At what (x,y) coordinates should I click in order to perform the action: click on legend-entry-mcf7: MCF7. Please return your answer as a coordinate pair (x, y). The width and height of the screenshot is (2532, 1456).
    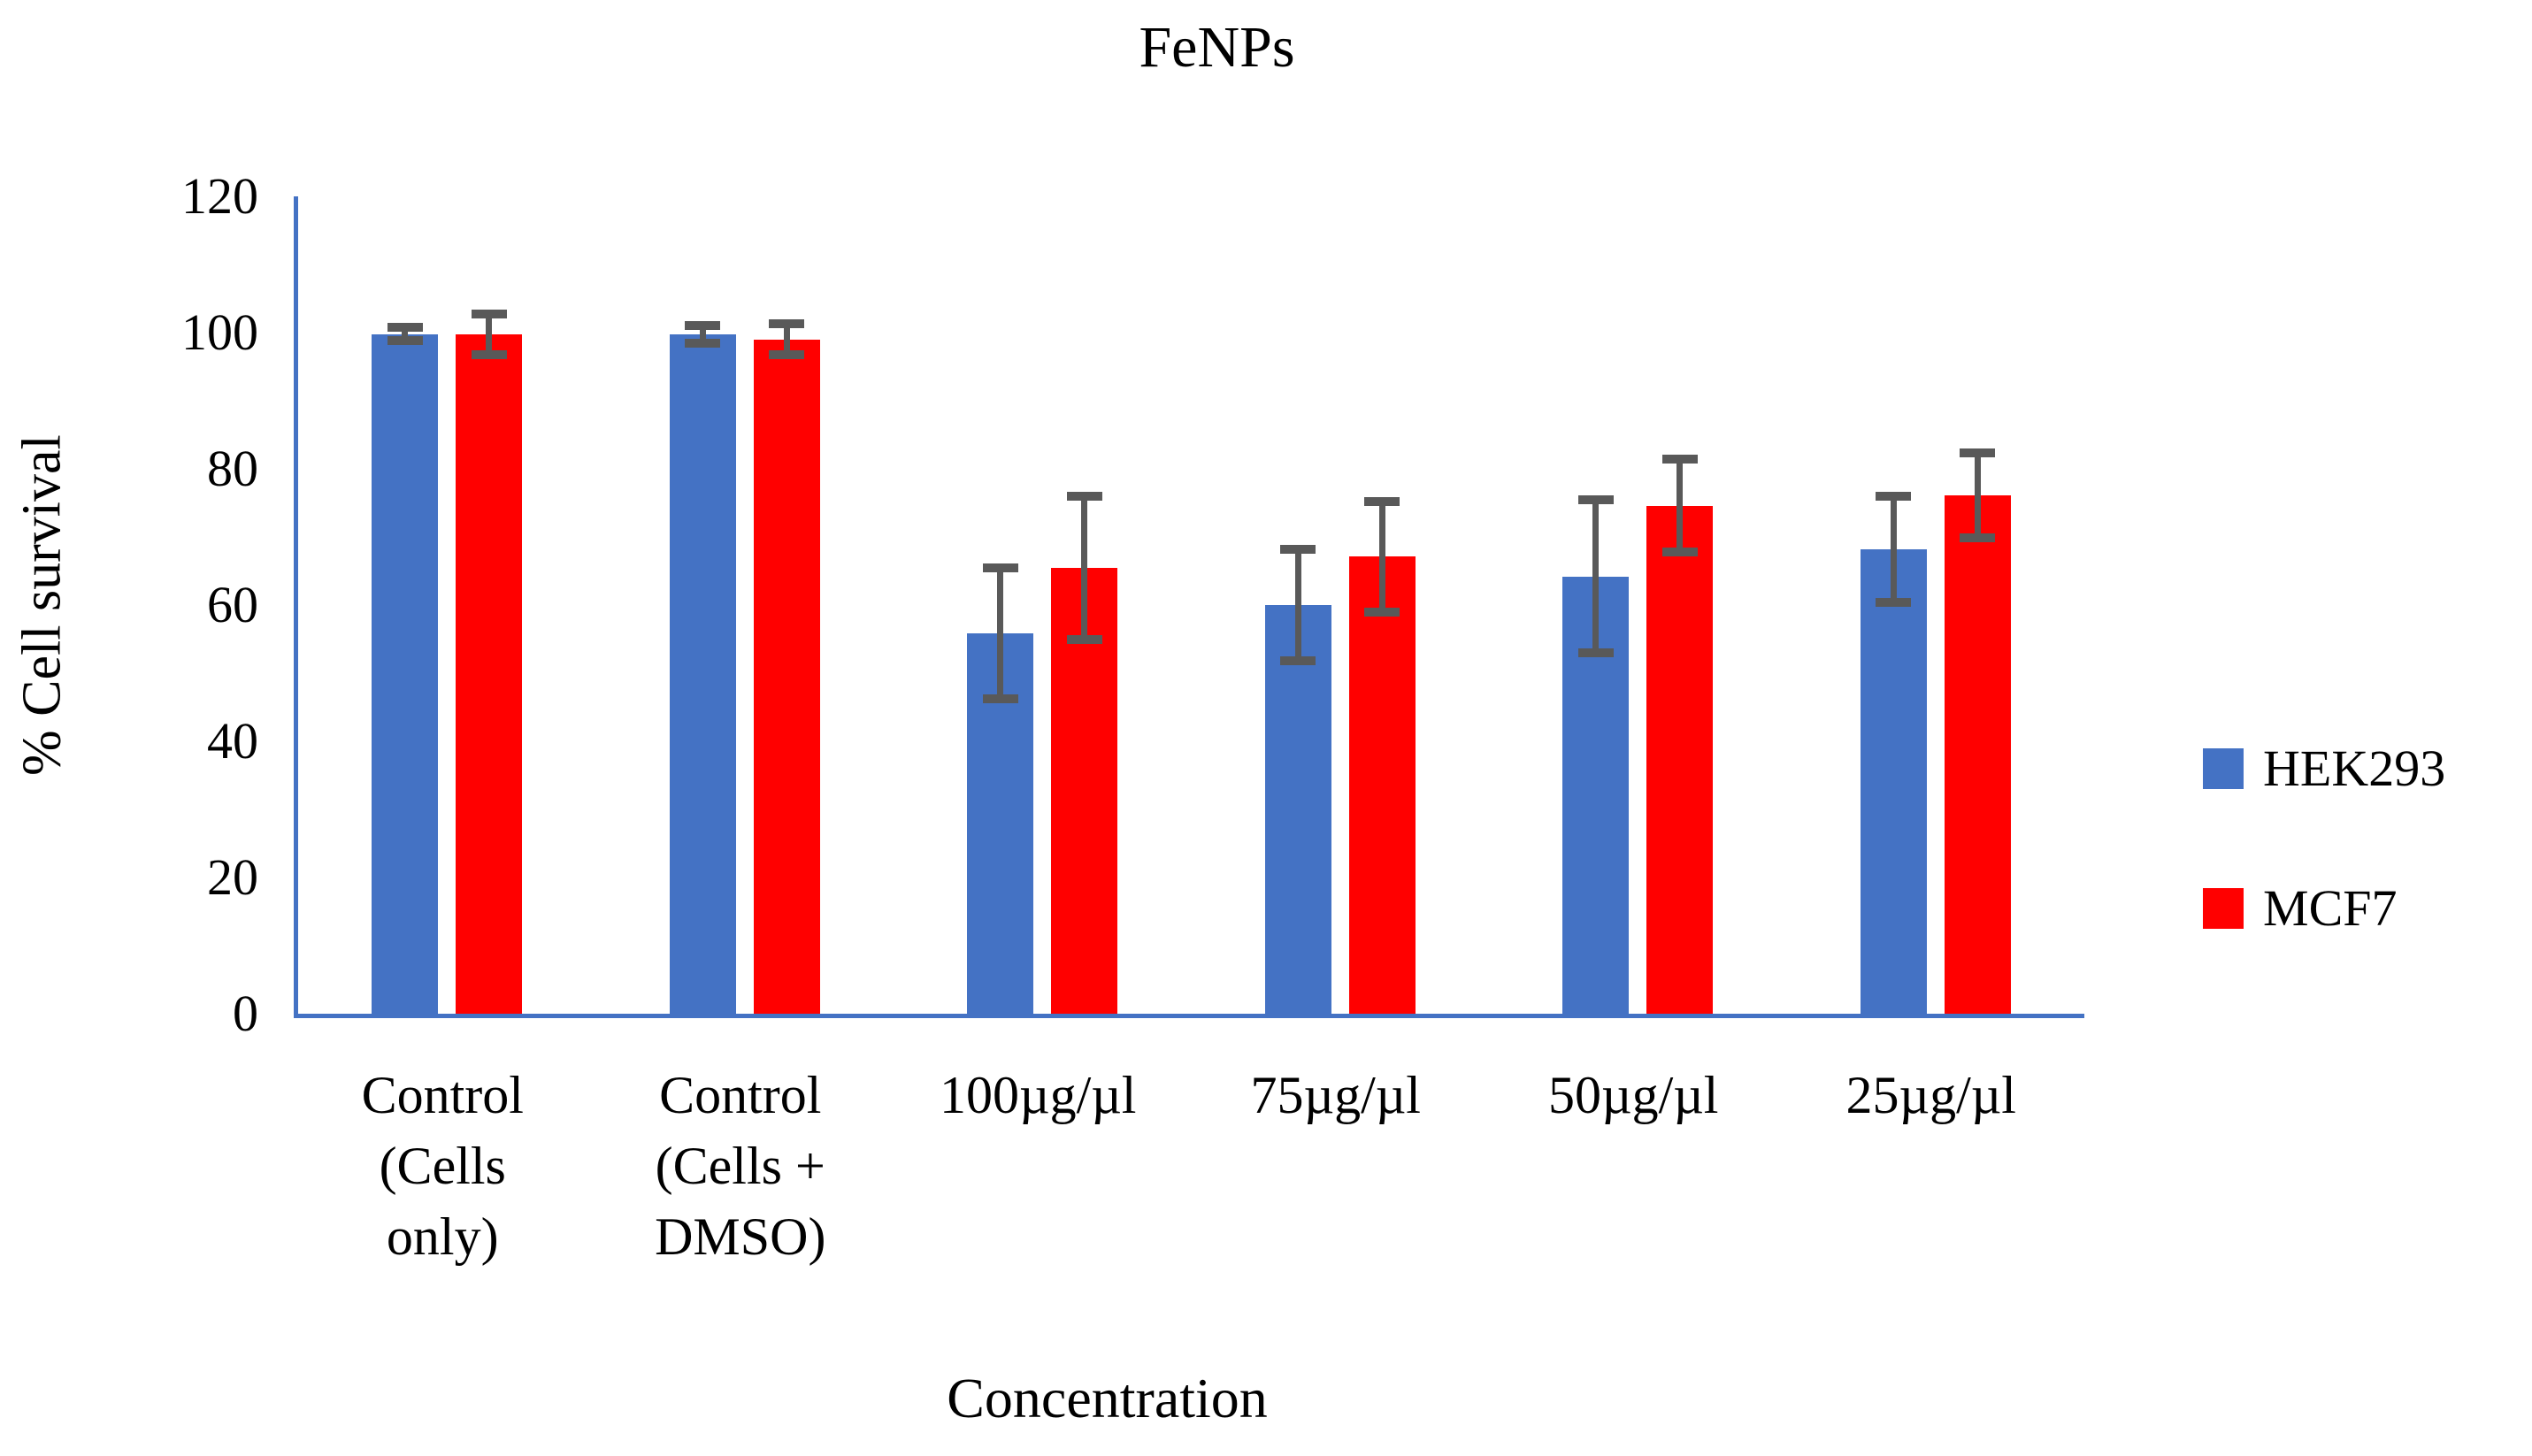
    Looking at the image, I should click on (2324, 908).